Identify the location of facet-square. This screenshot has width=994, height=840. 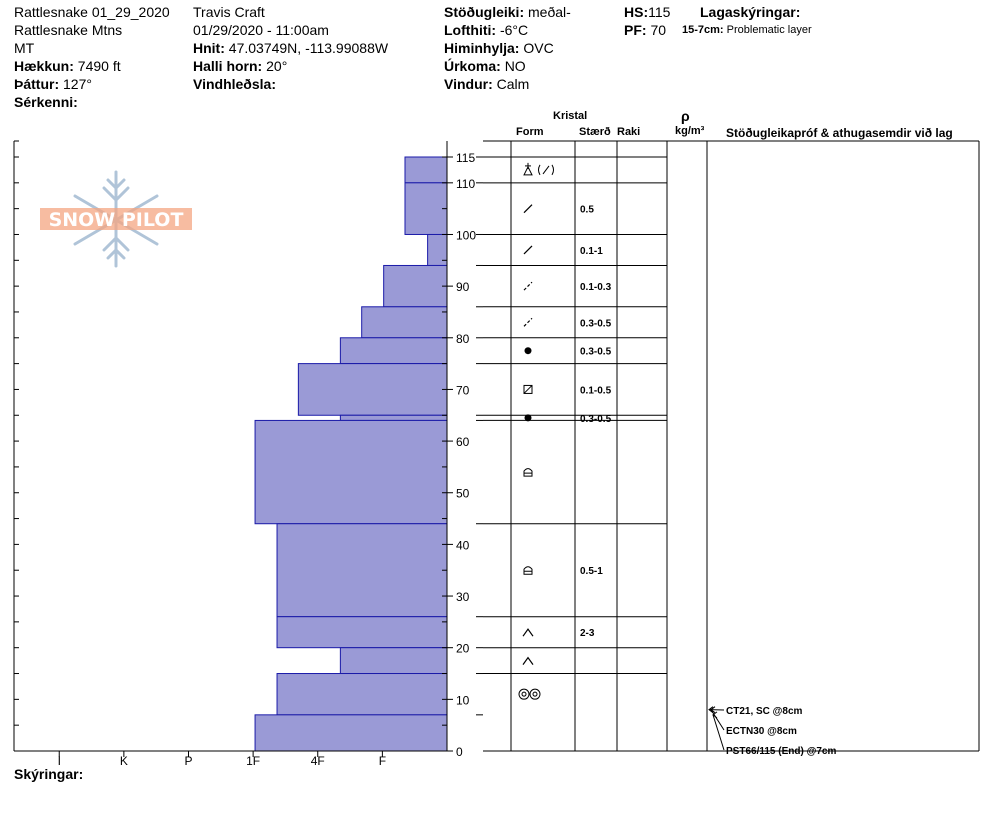
(528, 389).